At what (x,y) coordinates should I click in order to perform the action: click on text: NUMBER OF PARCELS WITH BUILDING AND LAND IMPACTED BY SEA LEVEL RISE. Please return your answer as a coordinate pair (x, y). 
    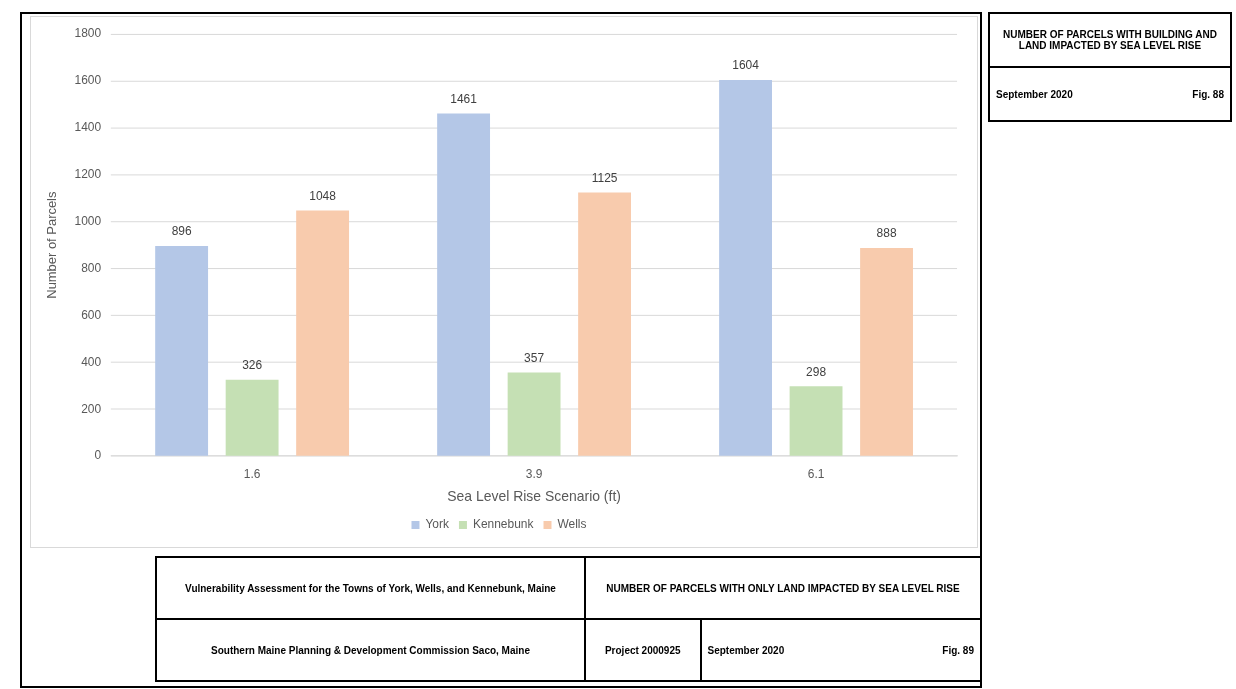
    Looking at the image, I should click on (1110, 40).